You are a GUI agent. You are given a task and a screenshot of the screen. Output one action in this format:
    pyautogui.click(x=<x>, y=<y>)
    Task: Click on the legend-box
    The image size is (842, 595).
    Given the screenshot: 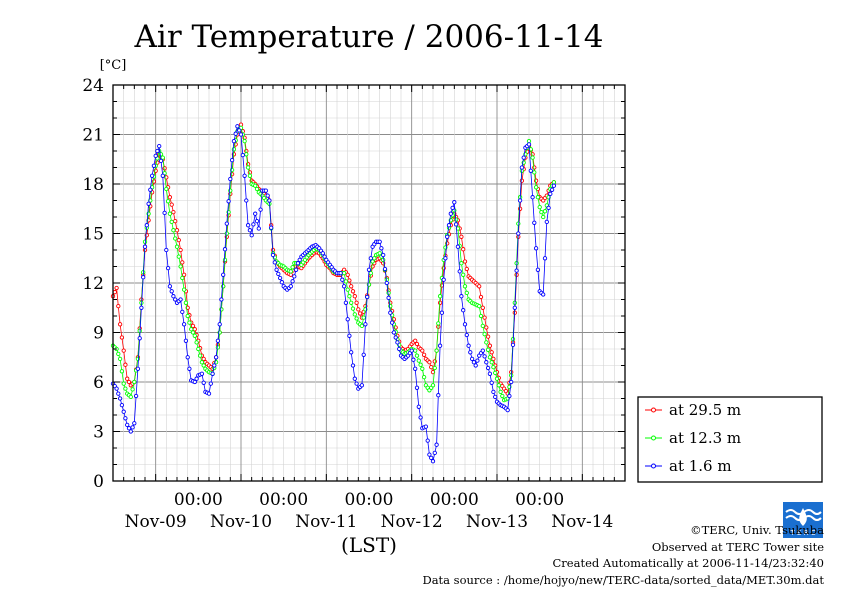 What is the action you would take?
    pyautogui.click(x=730, y=439)
    